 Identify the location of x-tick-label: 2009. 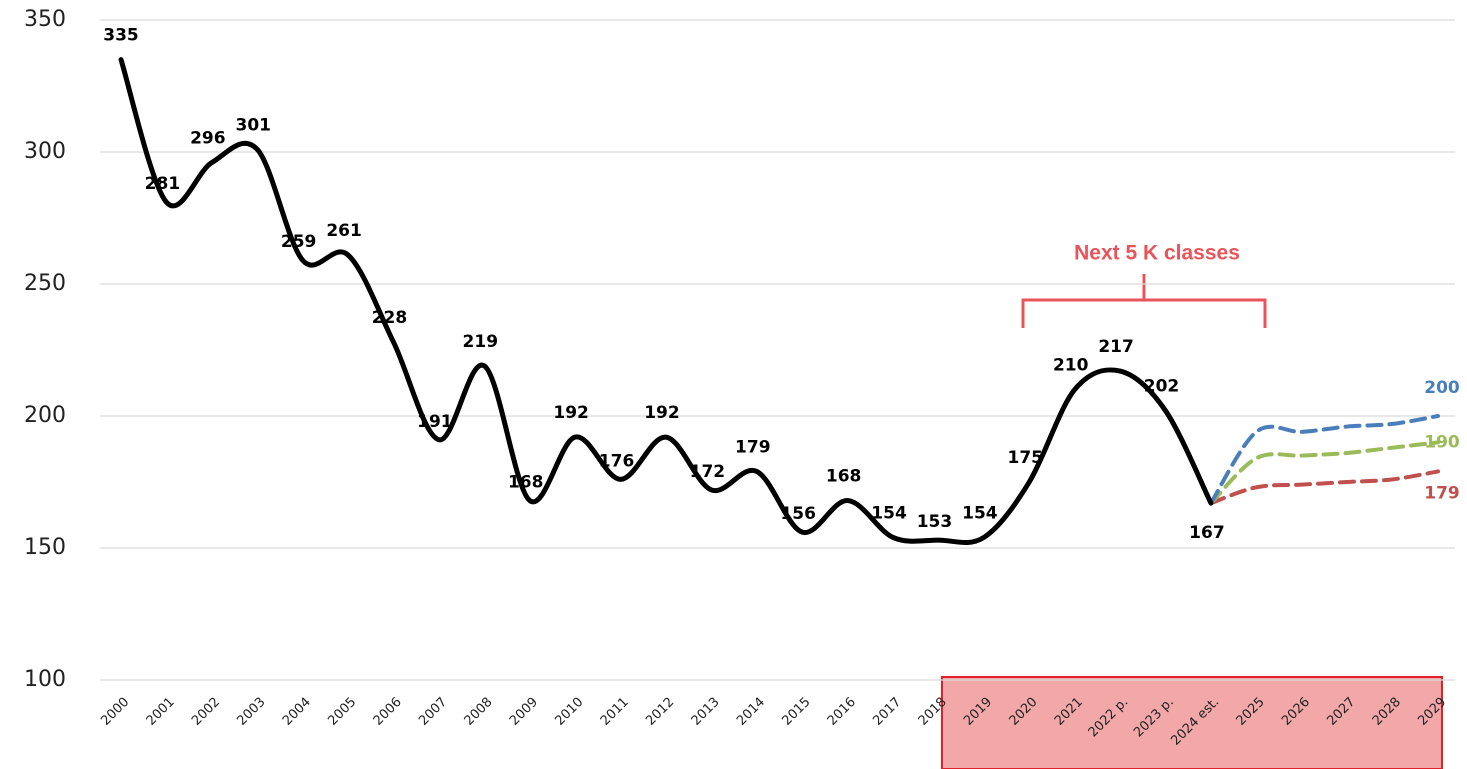
(524, 712).